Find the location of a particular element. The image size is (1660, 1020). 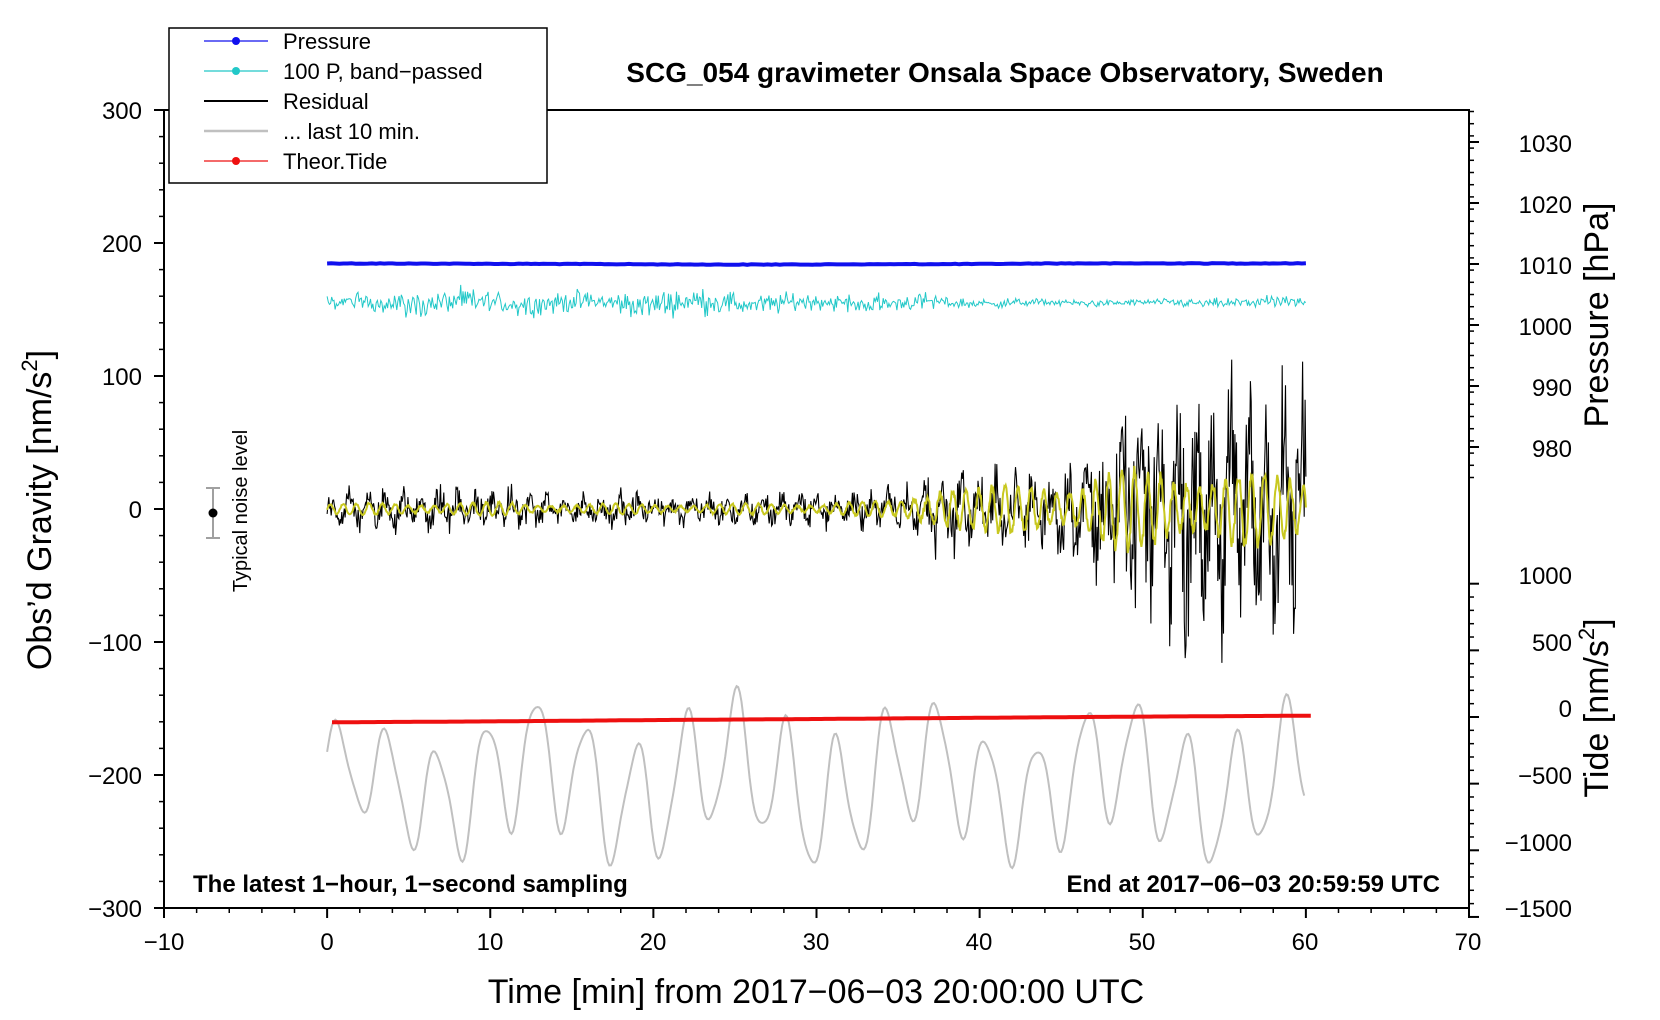

pressure-tick-label: 1020 is located at coordinates (1545, 205).